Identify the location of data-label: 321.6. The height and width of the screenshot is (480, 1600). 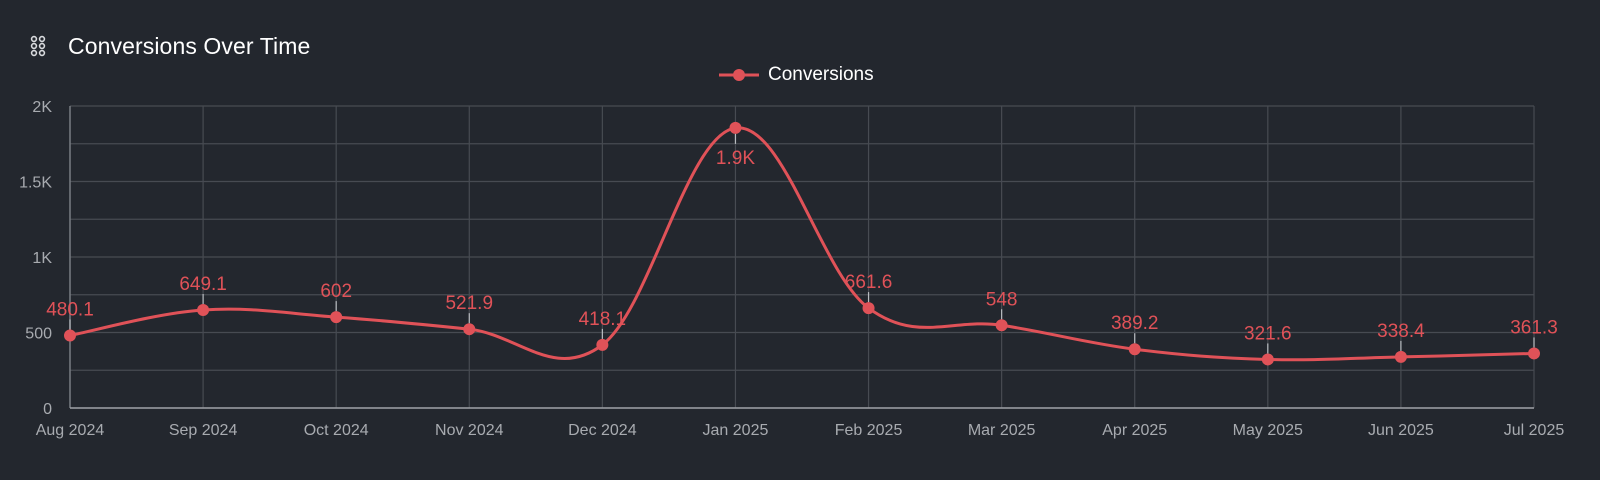
(1268, 333).